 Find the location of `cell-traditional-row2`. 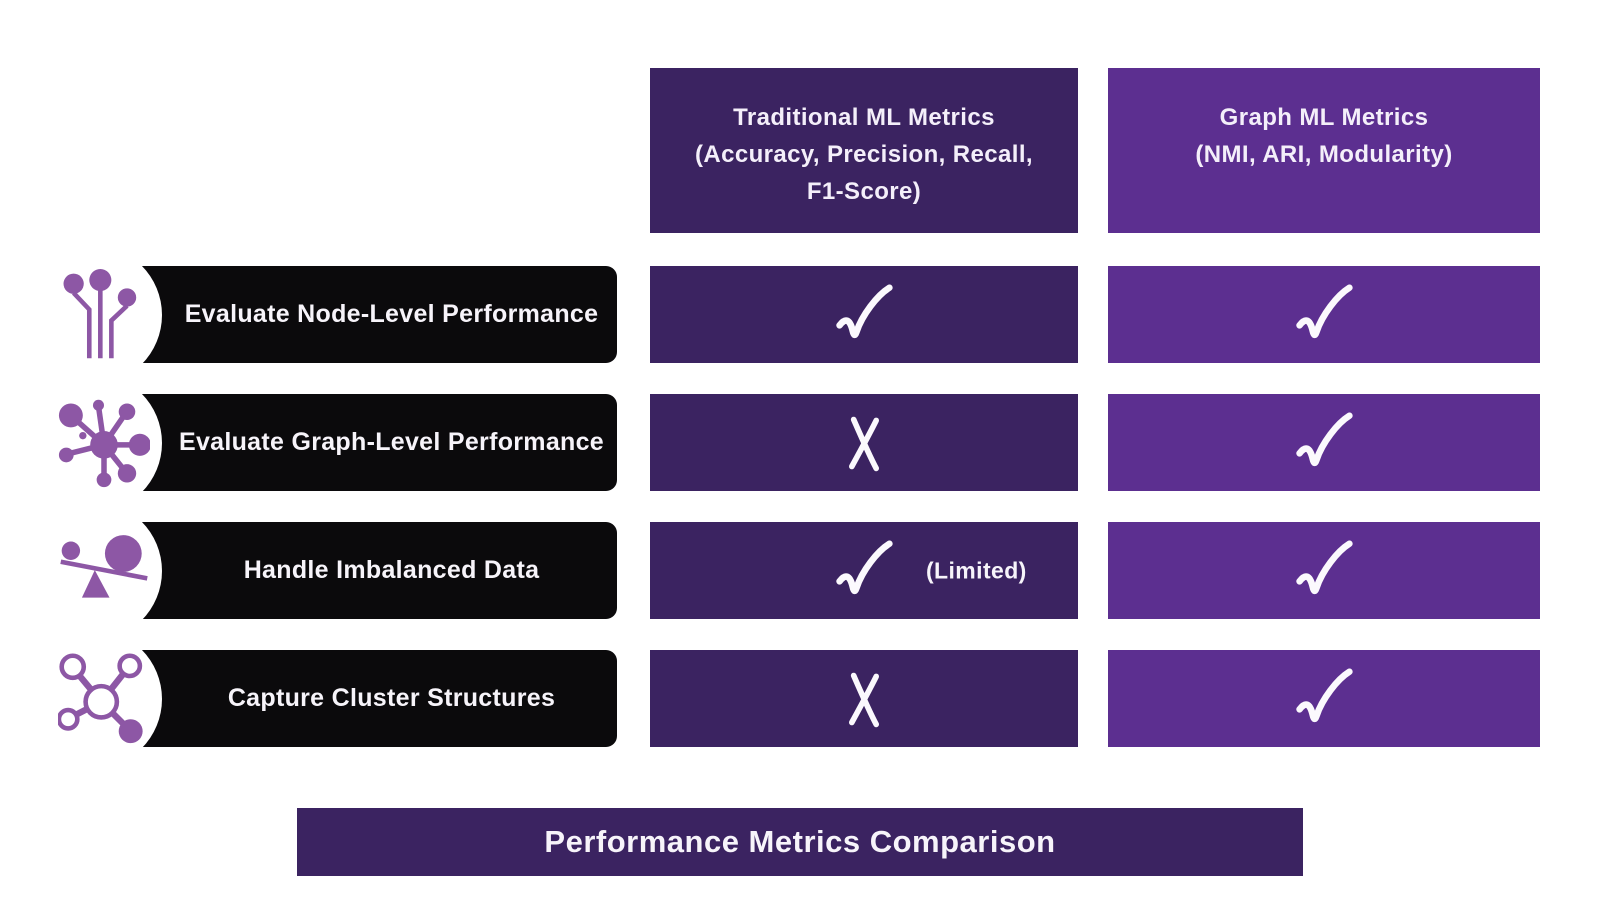

cell-traditional-row2 is located at coordinates (864, 442).